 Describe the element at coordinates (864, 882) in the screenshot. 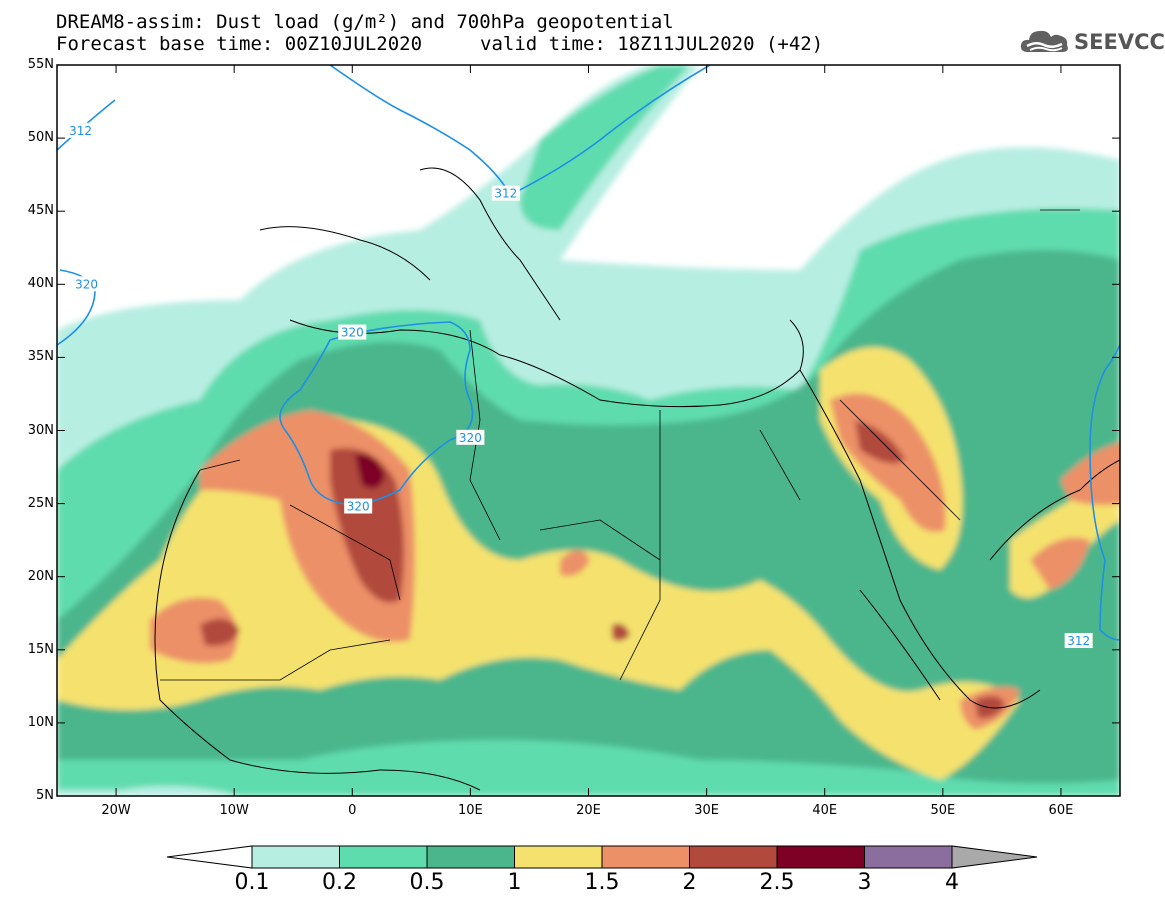

I see `colorbar-level-label: 3` at that location.